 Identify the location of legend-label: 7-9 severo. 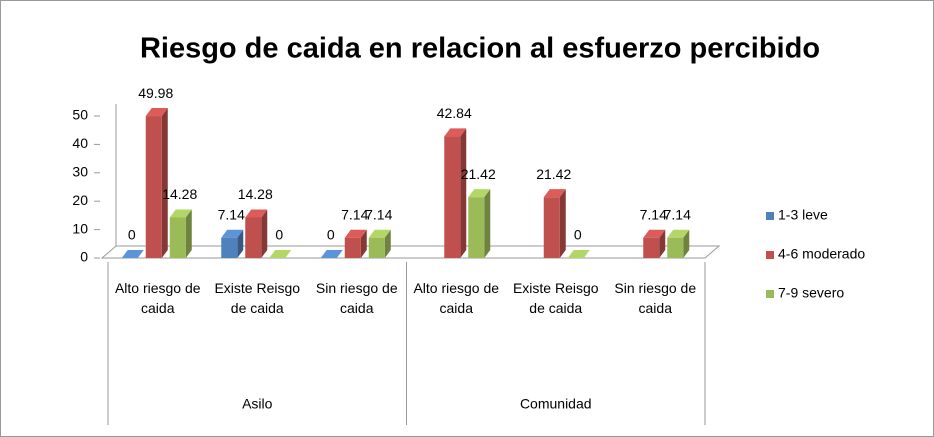
(811, 293).